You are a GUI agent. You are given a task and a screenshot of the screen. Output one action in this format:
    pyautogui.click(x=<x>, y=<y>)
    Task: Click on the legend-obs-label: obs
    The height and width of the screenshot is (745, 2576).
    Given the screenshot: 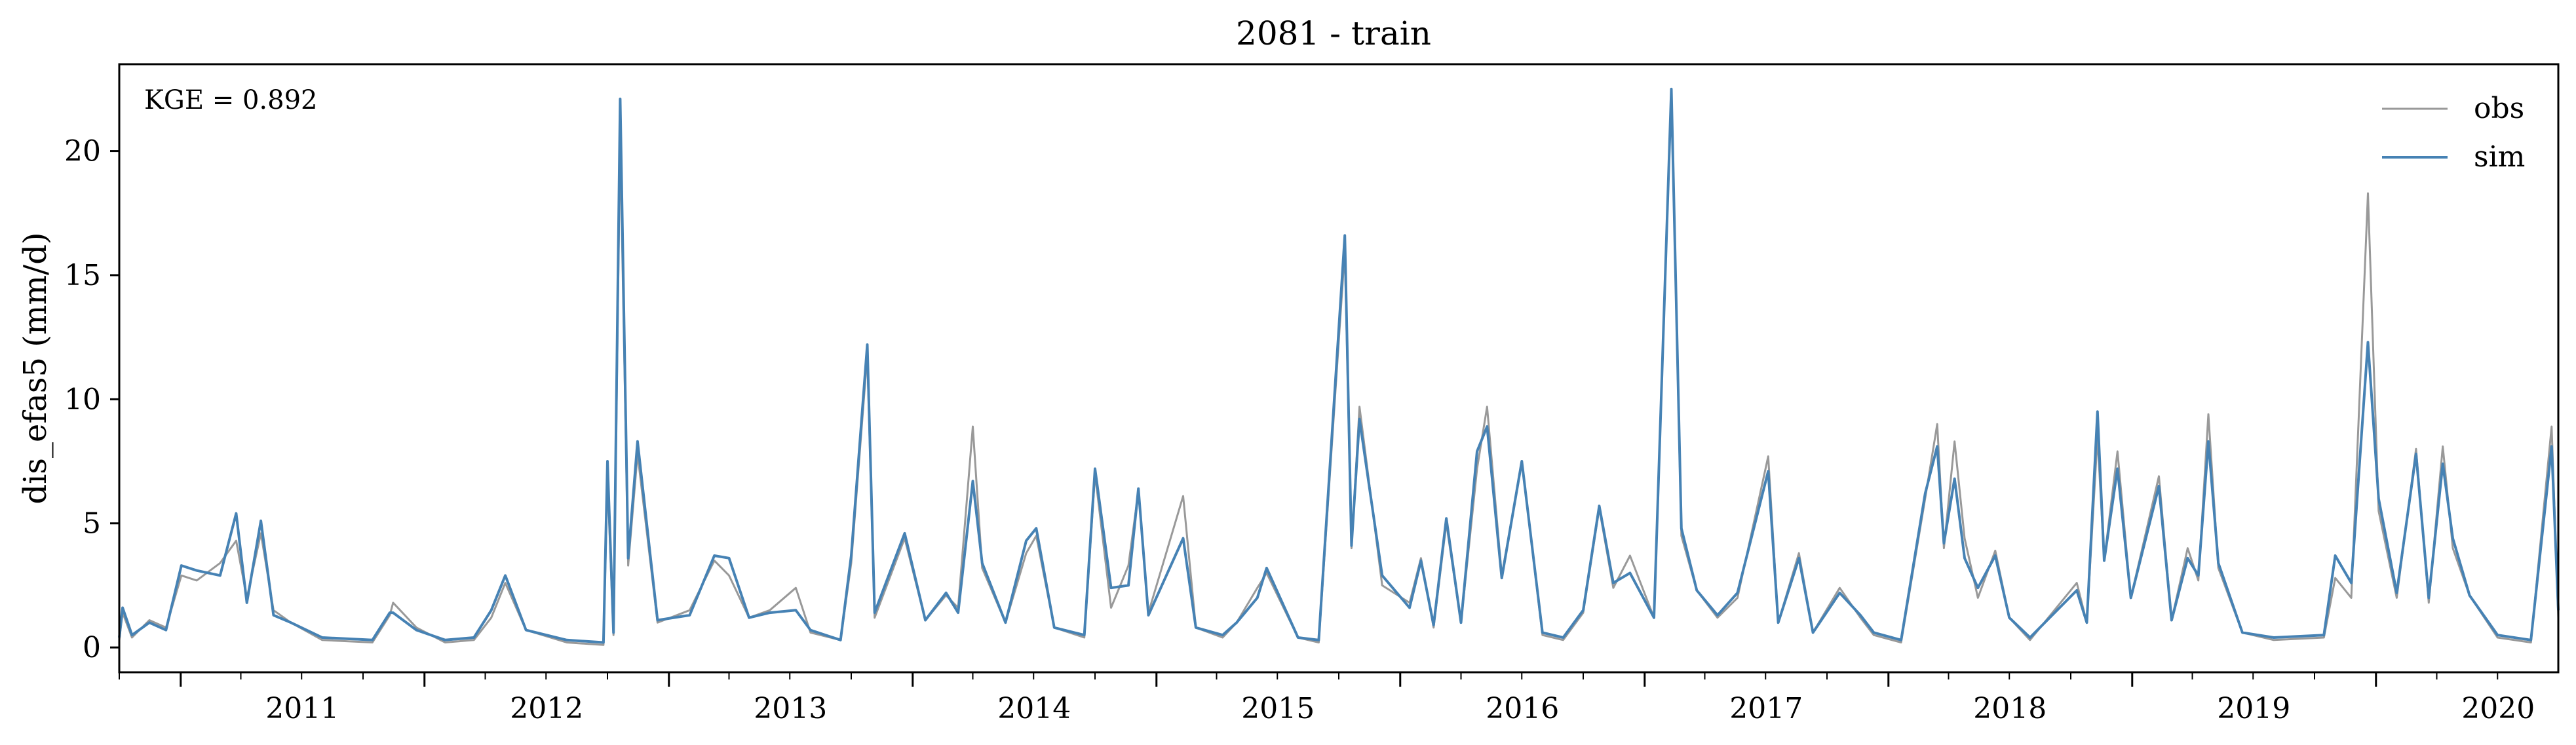 What is the action you would take?
    pyautogui.click(x=2499, y=109)
    